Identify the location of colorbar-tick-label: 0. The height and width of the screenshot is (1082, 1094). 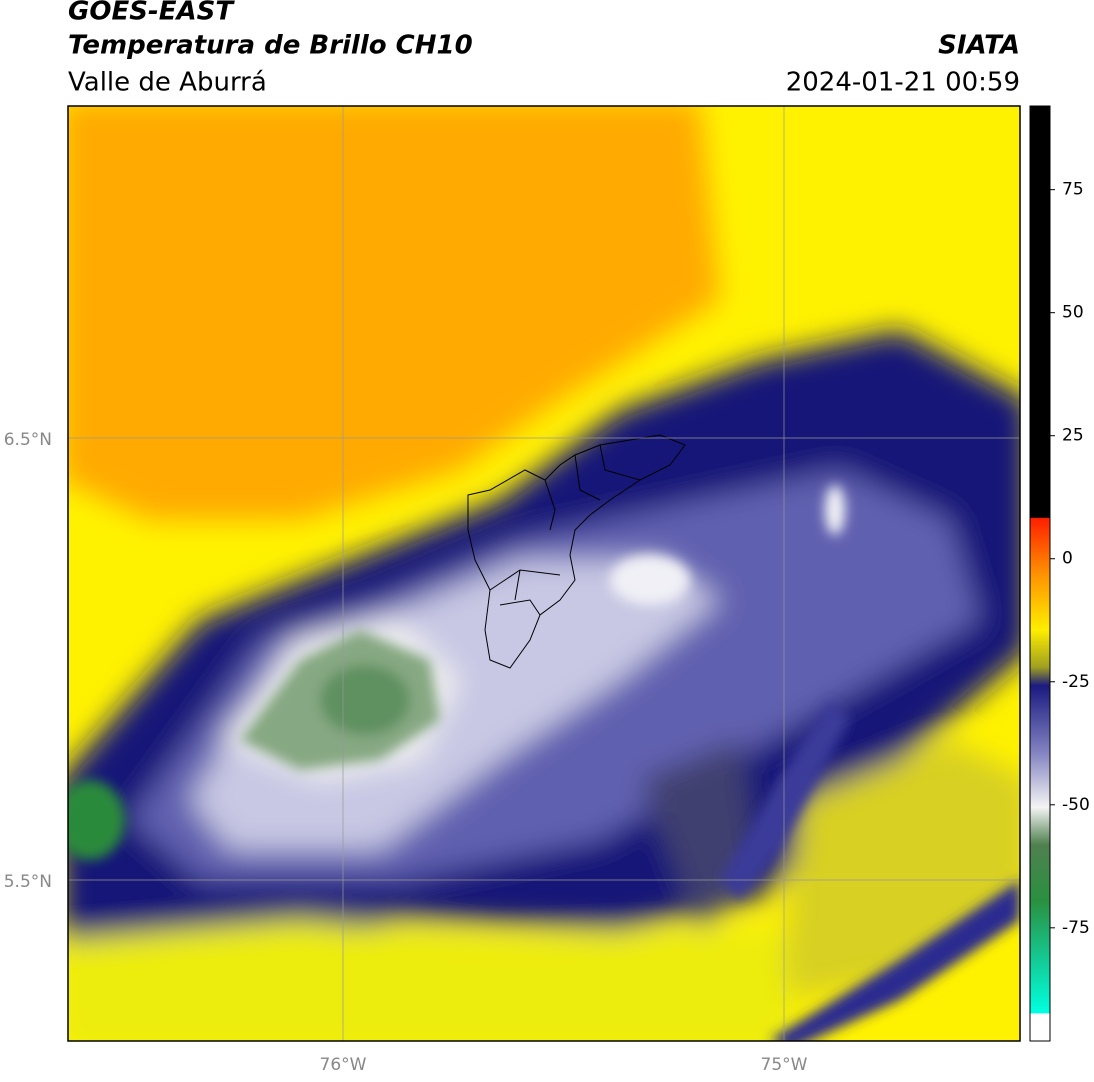
(1067, 559).